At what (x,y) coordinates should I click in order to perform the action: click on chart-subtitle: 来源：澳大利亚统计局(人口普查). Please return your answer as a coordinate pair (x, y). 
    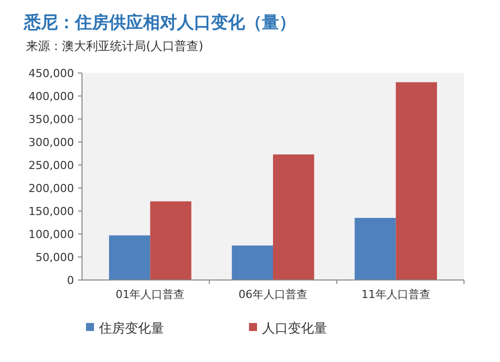
    Looking at the image, I should click on (115, 46).